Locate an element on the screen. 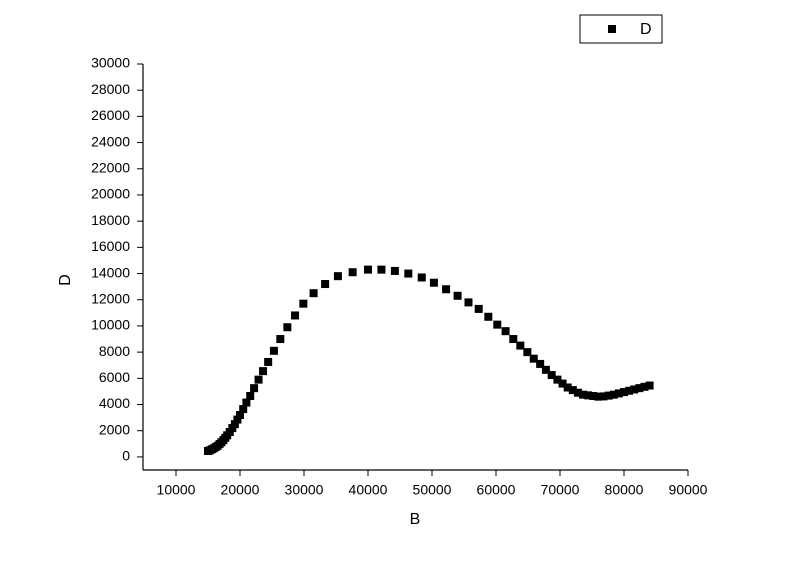  y-tick-label: 10000 is located at coordinates (110, 325).